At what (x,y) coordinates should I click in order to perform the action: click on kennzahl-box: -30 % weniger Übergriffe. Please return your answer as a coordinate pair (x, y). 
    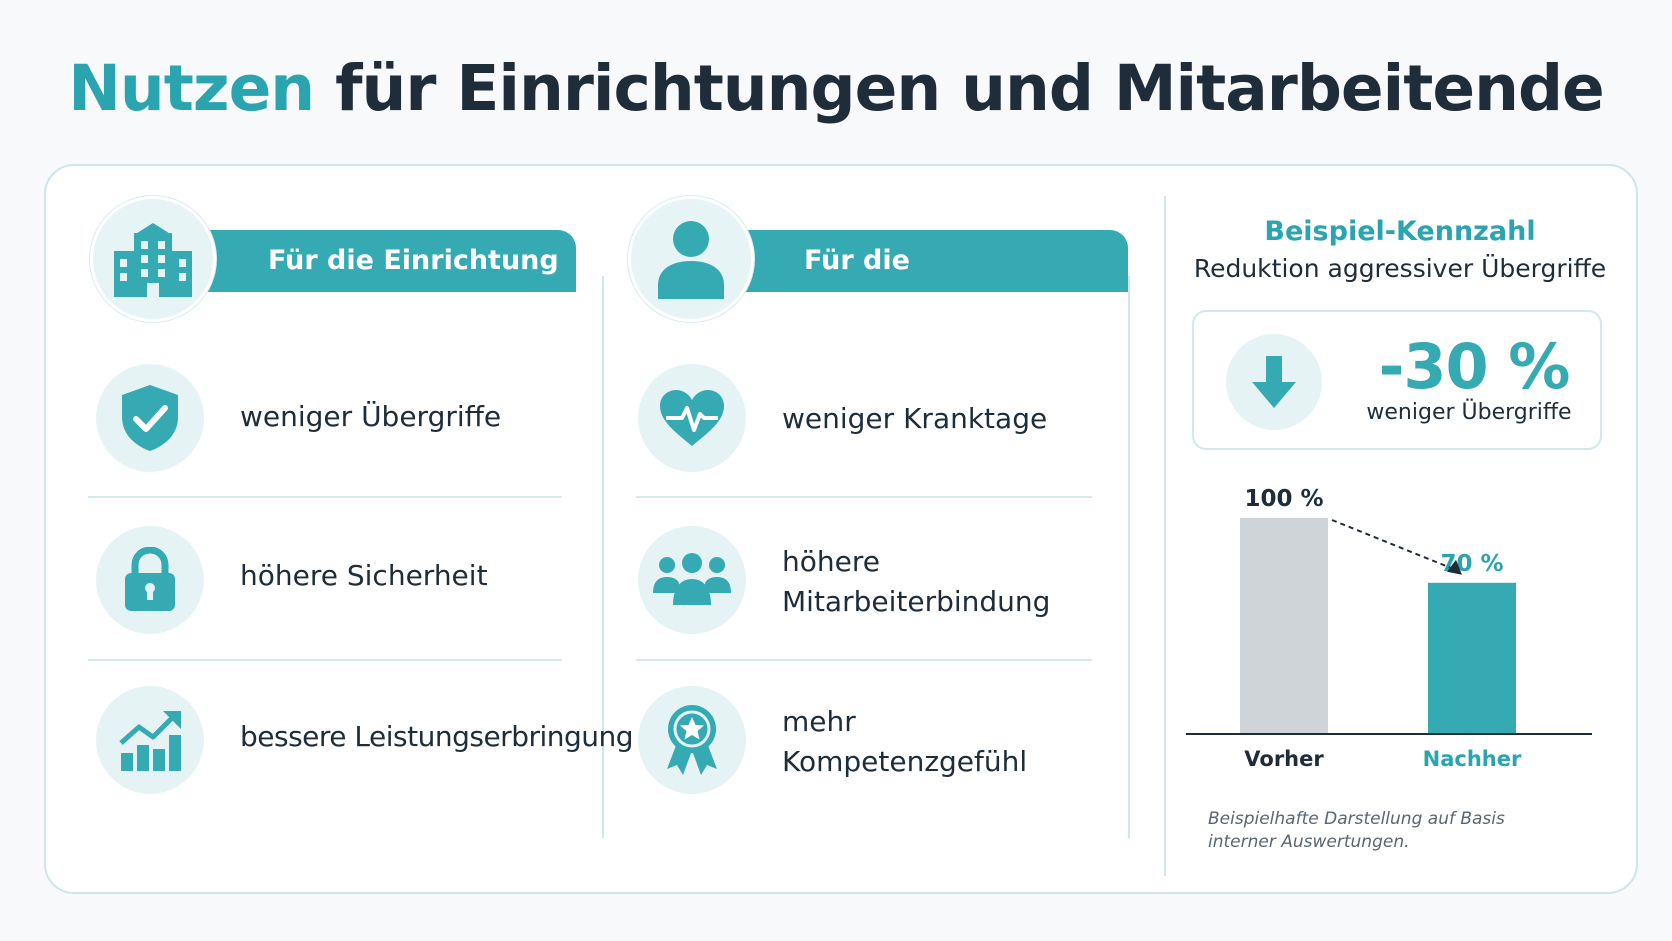
    Looking at the image, I should click on (1397, 380).